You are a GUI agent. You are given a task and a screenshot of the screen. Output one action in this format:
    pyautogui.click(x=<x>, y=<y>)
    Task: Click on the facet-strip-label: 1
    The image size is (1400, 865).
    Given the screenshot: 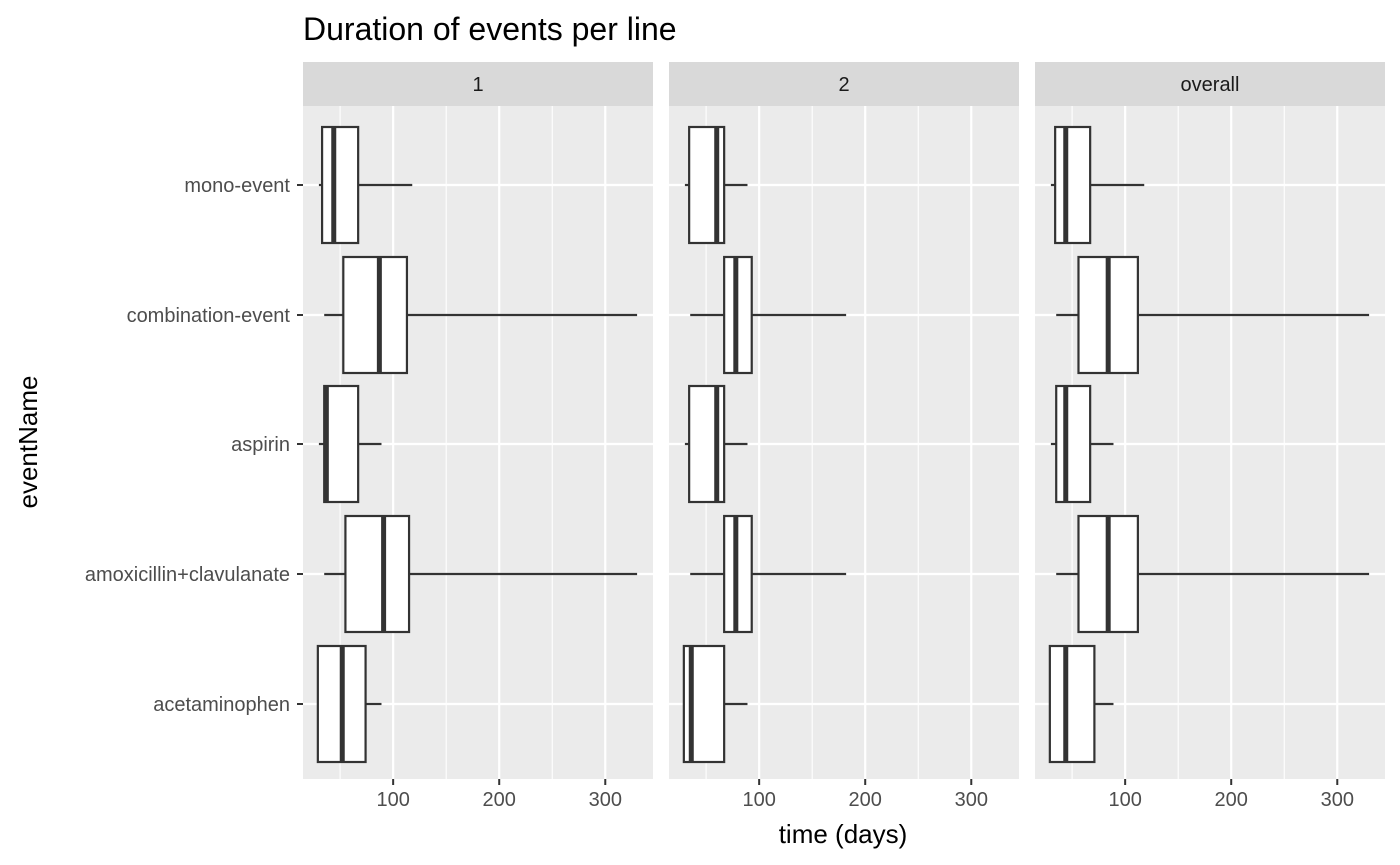 What is the action you would take?
    pyautogui.click(x=477, y=85)
    